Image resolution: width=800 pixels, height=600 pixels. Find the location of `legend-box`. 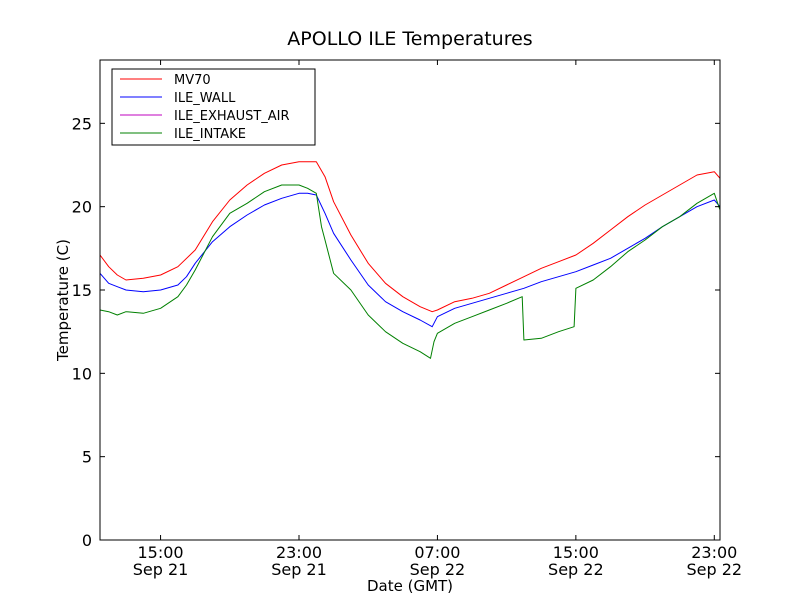

legend-box is located at coordinates (213, 107).